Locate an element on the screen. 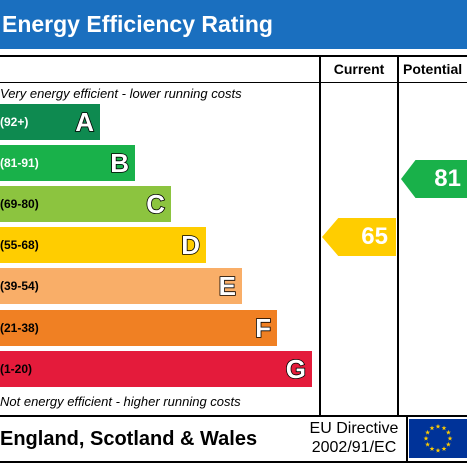 Image resolution: width=467 pixels, height=467 pixels. band-letter: D is located at coordinates (190, 245).